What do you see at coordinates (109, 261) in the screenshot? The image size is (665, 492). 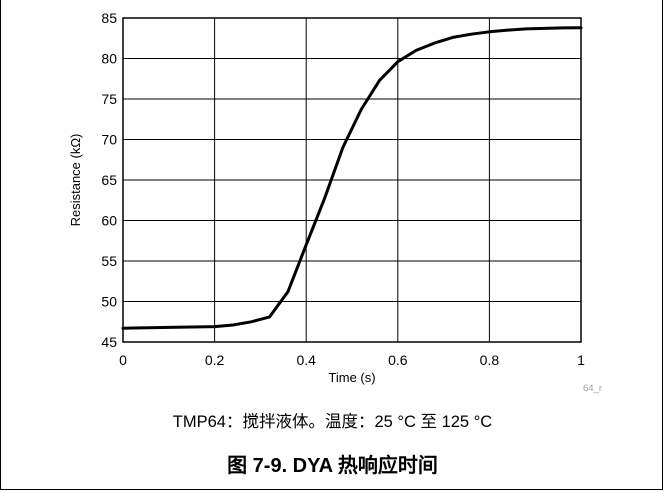 I see `y-tick-label: 55` at bounding box center [109, 261].